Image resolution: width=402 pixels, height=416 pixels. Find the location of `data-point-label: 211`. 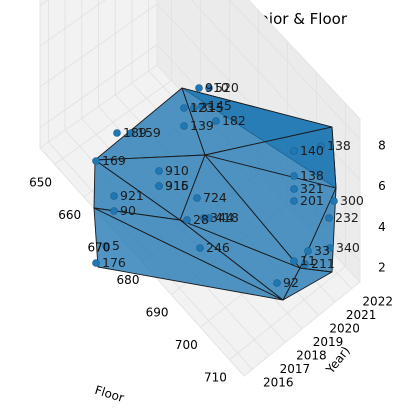

data-point-label: 211 is located at coordinates (323, 263).